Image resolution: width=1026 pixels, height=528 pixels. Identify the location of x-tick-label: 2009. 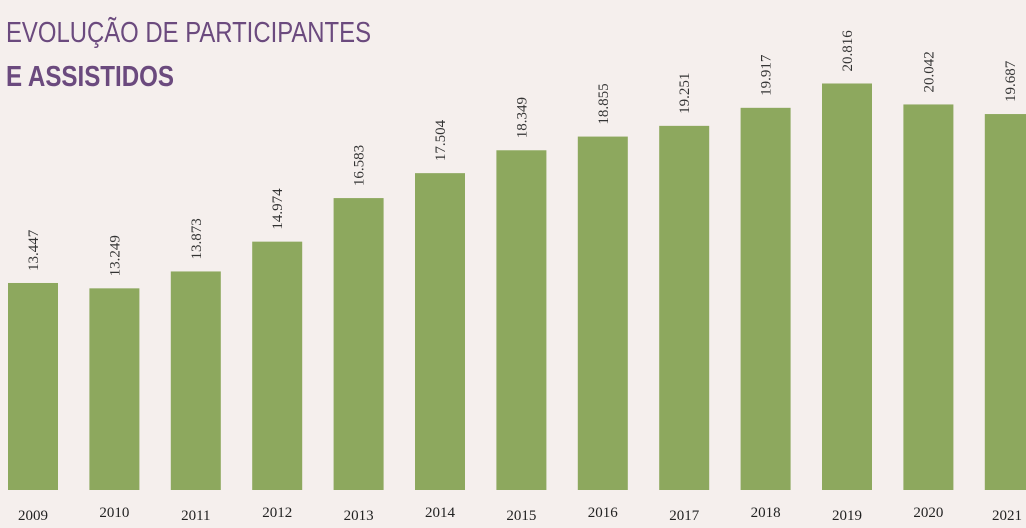
(33, 516).